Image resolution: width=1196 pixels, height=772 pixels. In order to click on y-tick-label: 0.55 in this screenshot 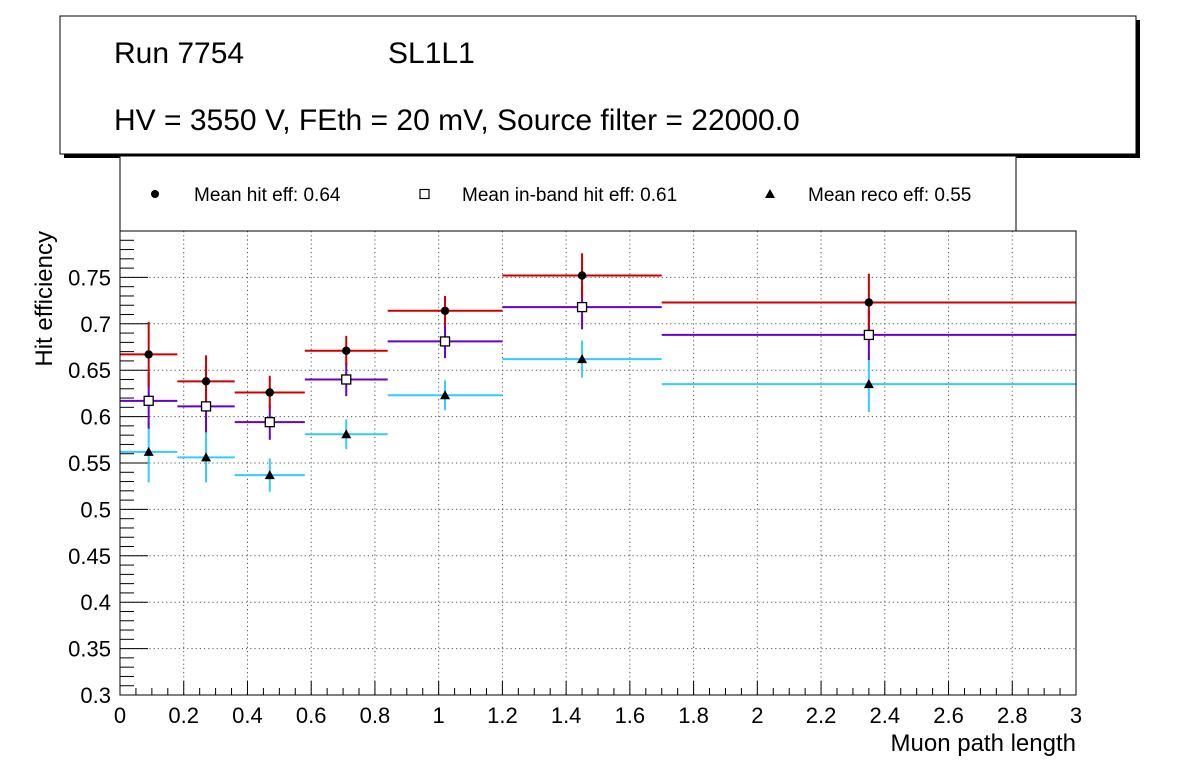, I will do `click(89, 463)`.